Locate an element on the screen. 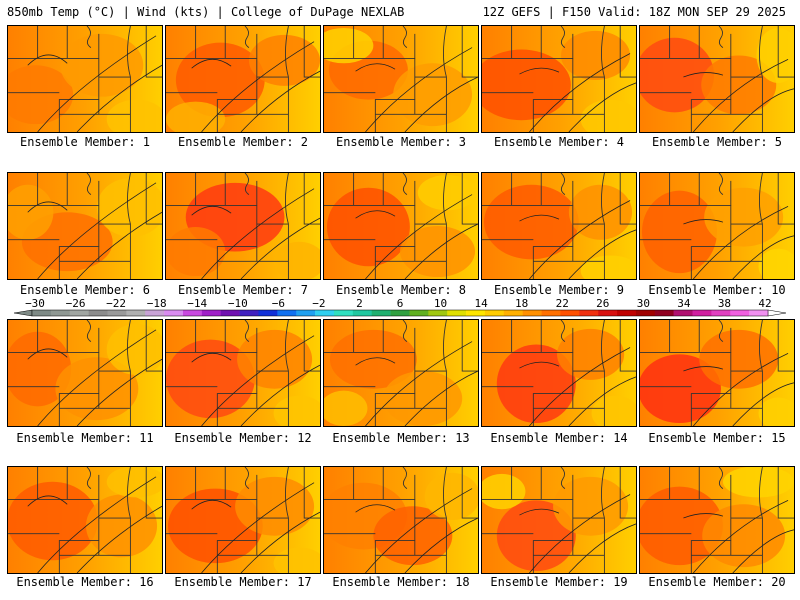 Image resolution: width=800 pixels, height=600 pixels. ensemble-member-label: Ensemble Member: 2 is located at coordinates (243, 142).